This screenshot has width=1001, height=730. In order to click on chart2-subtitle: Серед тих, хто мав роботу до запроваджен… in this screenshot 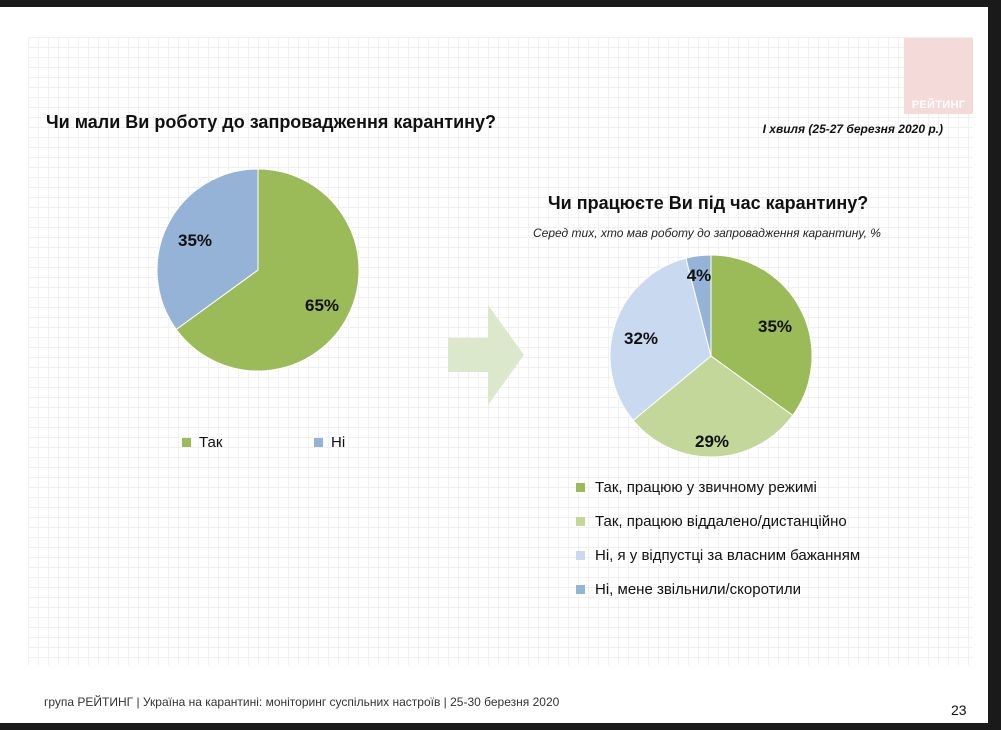, I will do `click(707, 233)`.